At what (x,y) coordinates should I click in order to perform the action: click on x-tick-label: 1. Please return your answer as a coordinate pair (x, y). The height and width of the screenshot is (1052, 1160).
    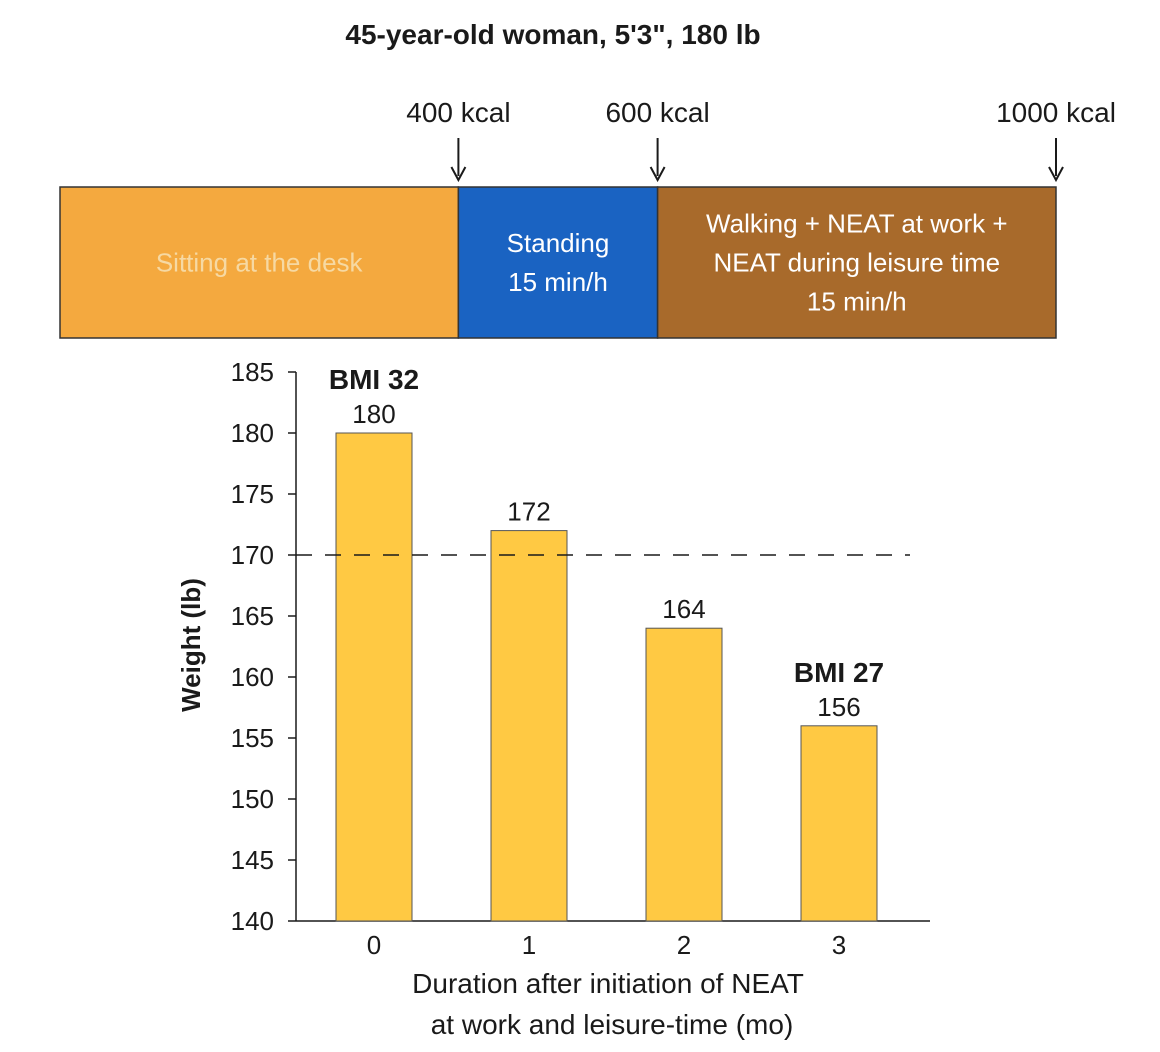
    Looking at the image, I should click on (529, 945).